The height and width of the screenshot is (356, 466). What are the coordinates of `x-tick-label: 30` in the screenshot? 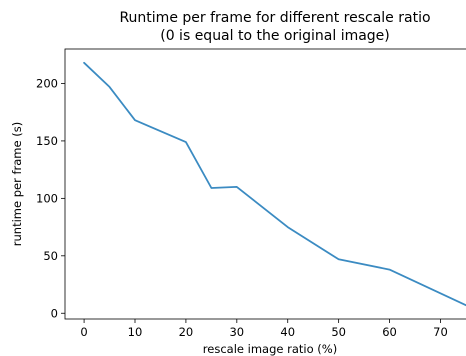 It's located at (236, 332).